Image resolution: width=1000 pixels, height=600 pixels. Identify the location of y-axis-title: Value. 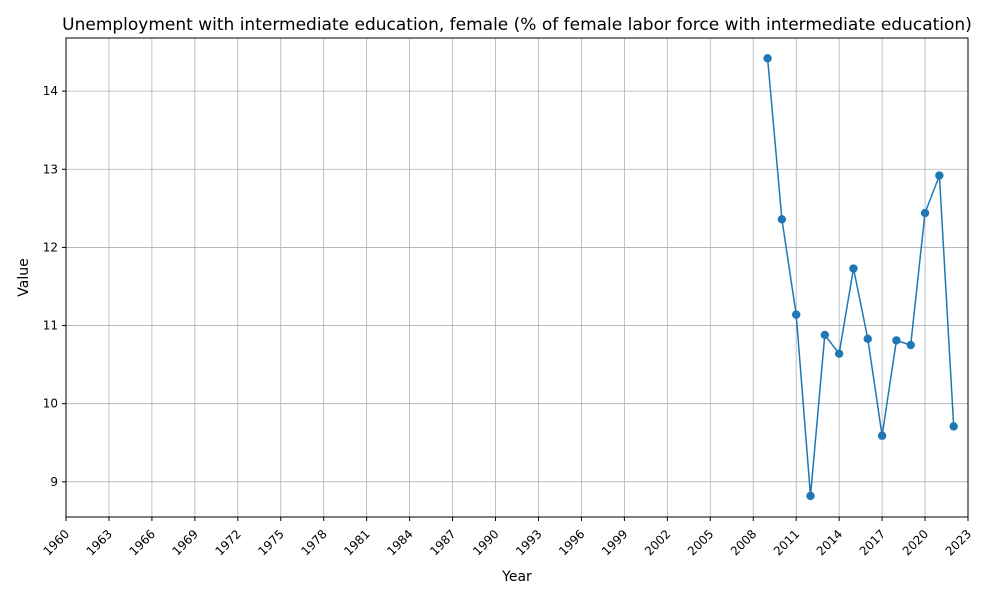
(24, 277).